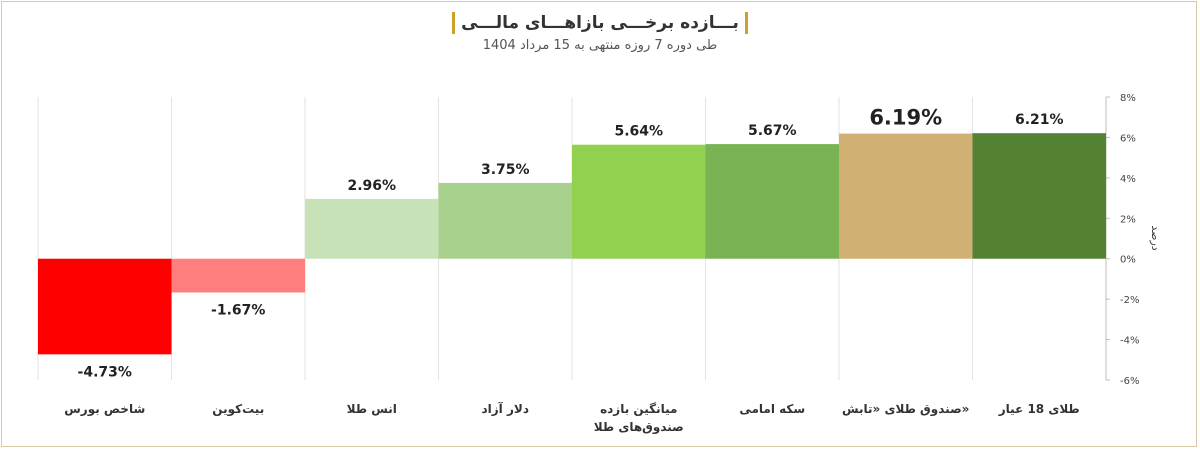 This screenshot has width=1200, height=450. I want to click on data-label: 6.19%, so click(905, 118).